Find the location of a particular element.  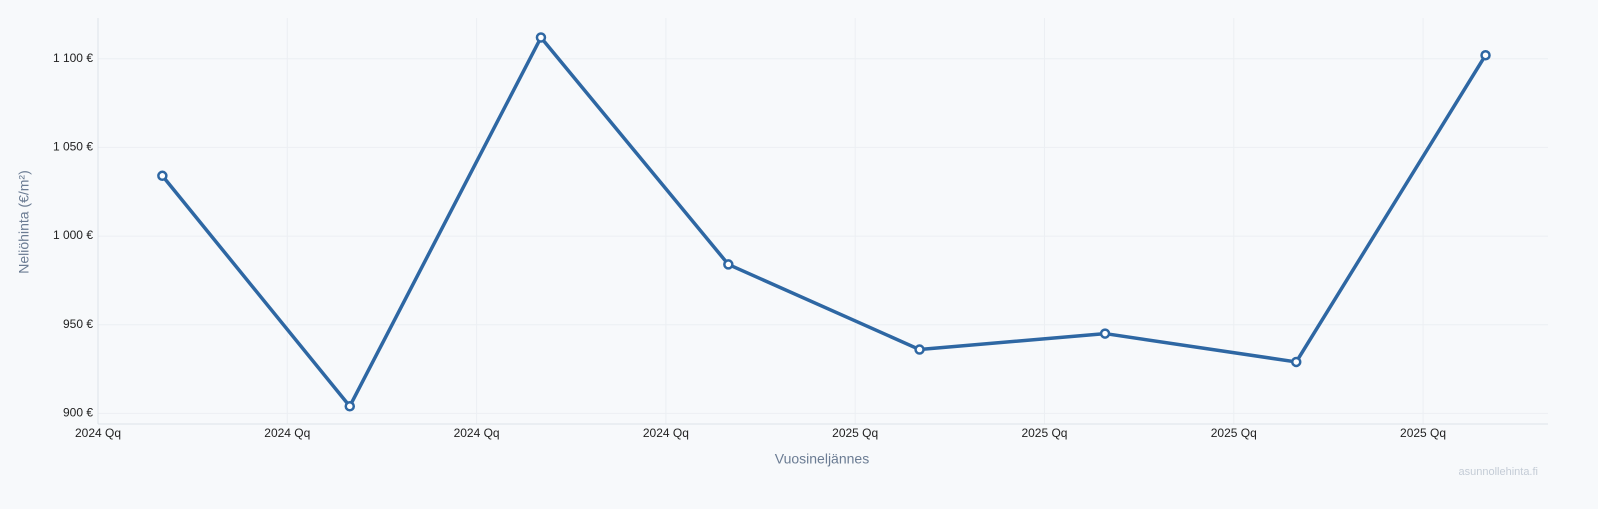

x-axis-title: Vuosineljännes is located at coordinates (822, 459).